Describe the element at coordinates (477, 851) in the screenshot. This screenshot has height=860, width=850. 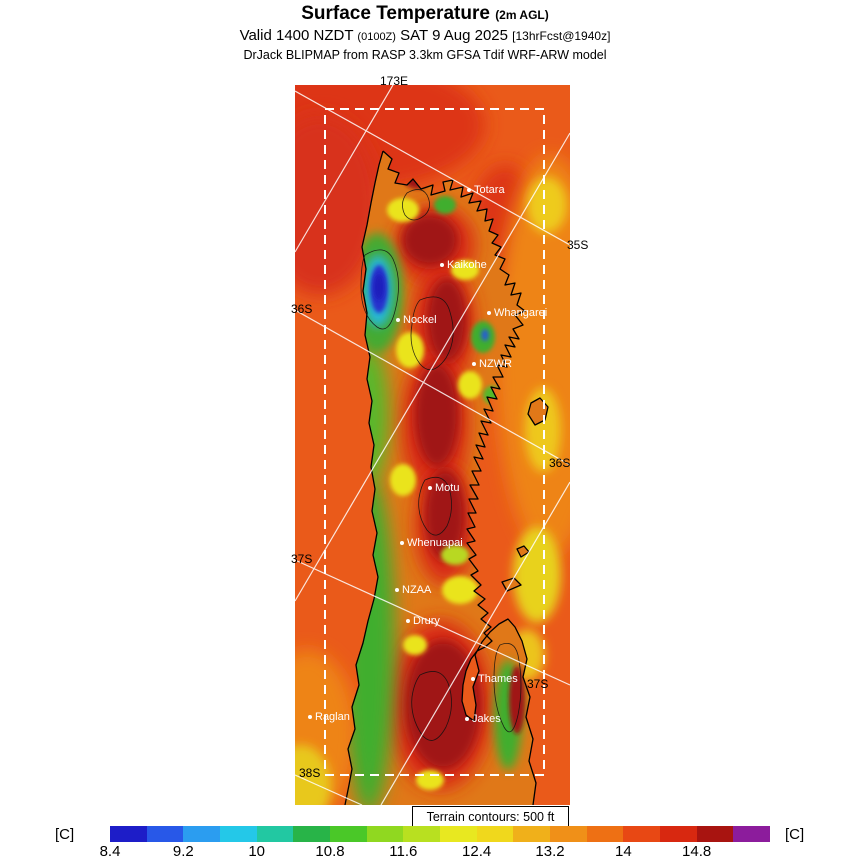
I see `colorbar-tick-label: 12.4` at that location.